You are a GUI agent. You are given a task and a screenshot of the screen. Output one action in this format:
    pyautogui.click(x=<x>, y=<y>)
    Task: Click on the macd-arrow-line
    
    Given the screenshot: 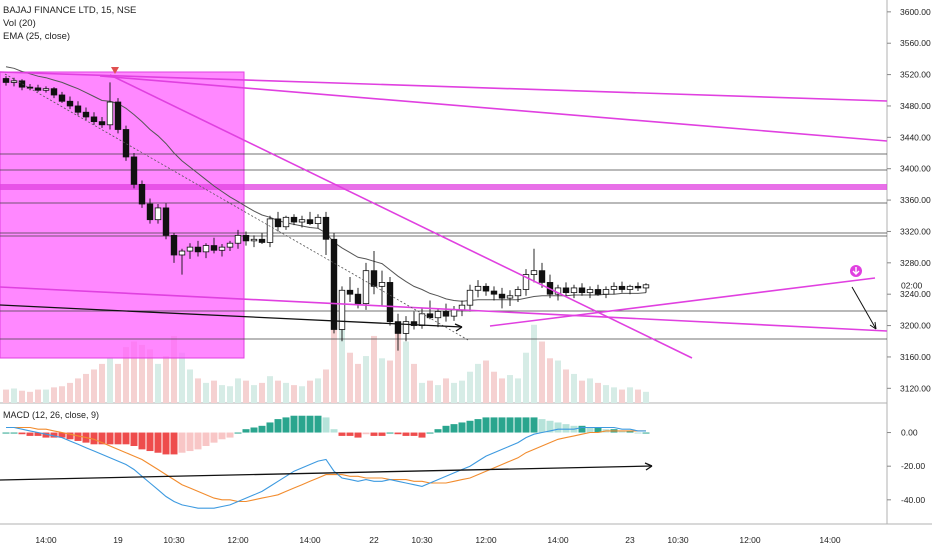 What is the action you would take?
    pyautogui.click(x=326, y=473)
    